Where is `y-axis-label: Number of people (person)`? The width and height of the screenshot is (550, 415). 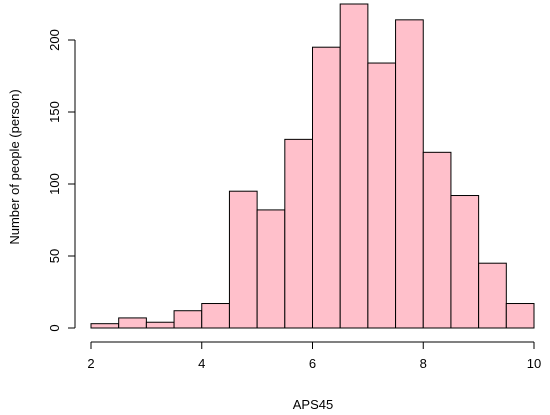
y-axis-label: Number of people (person) is located at coordinates (14, 166).